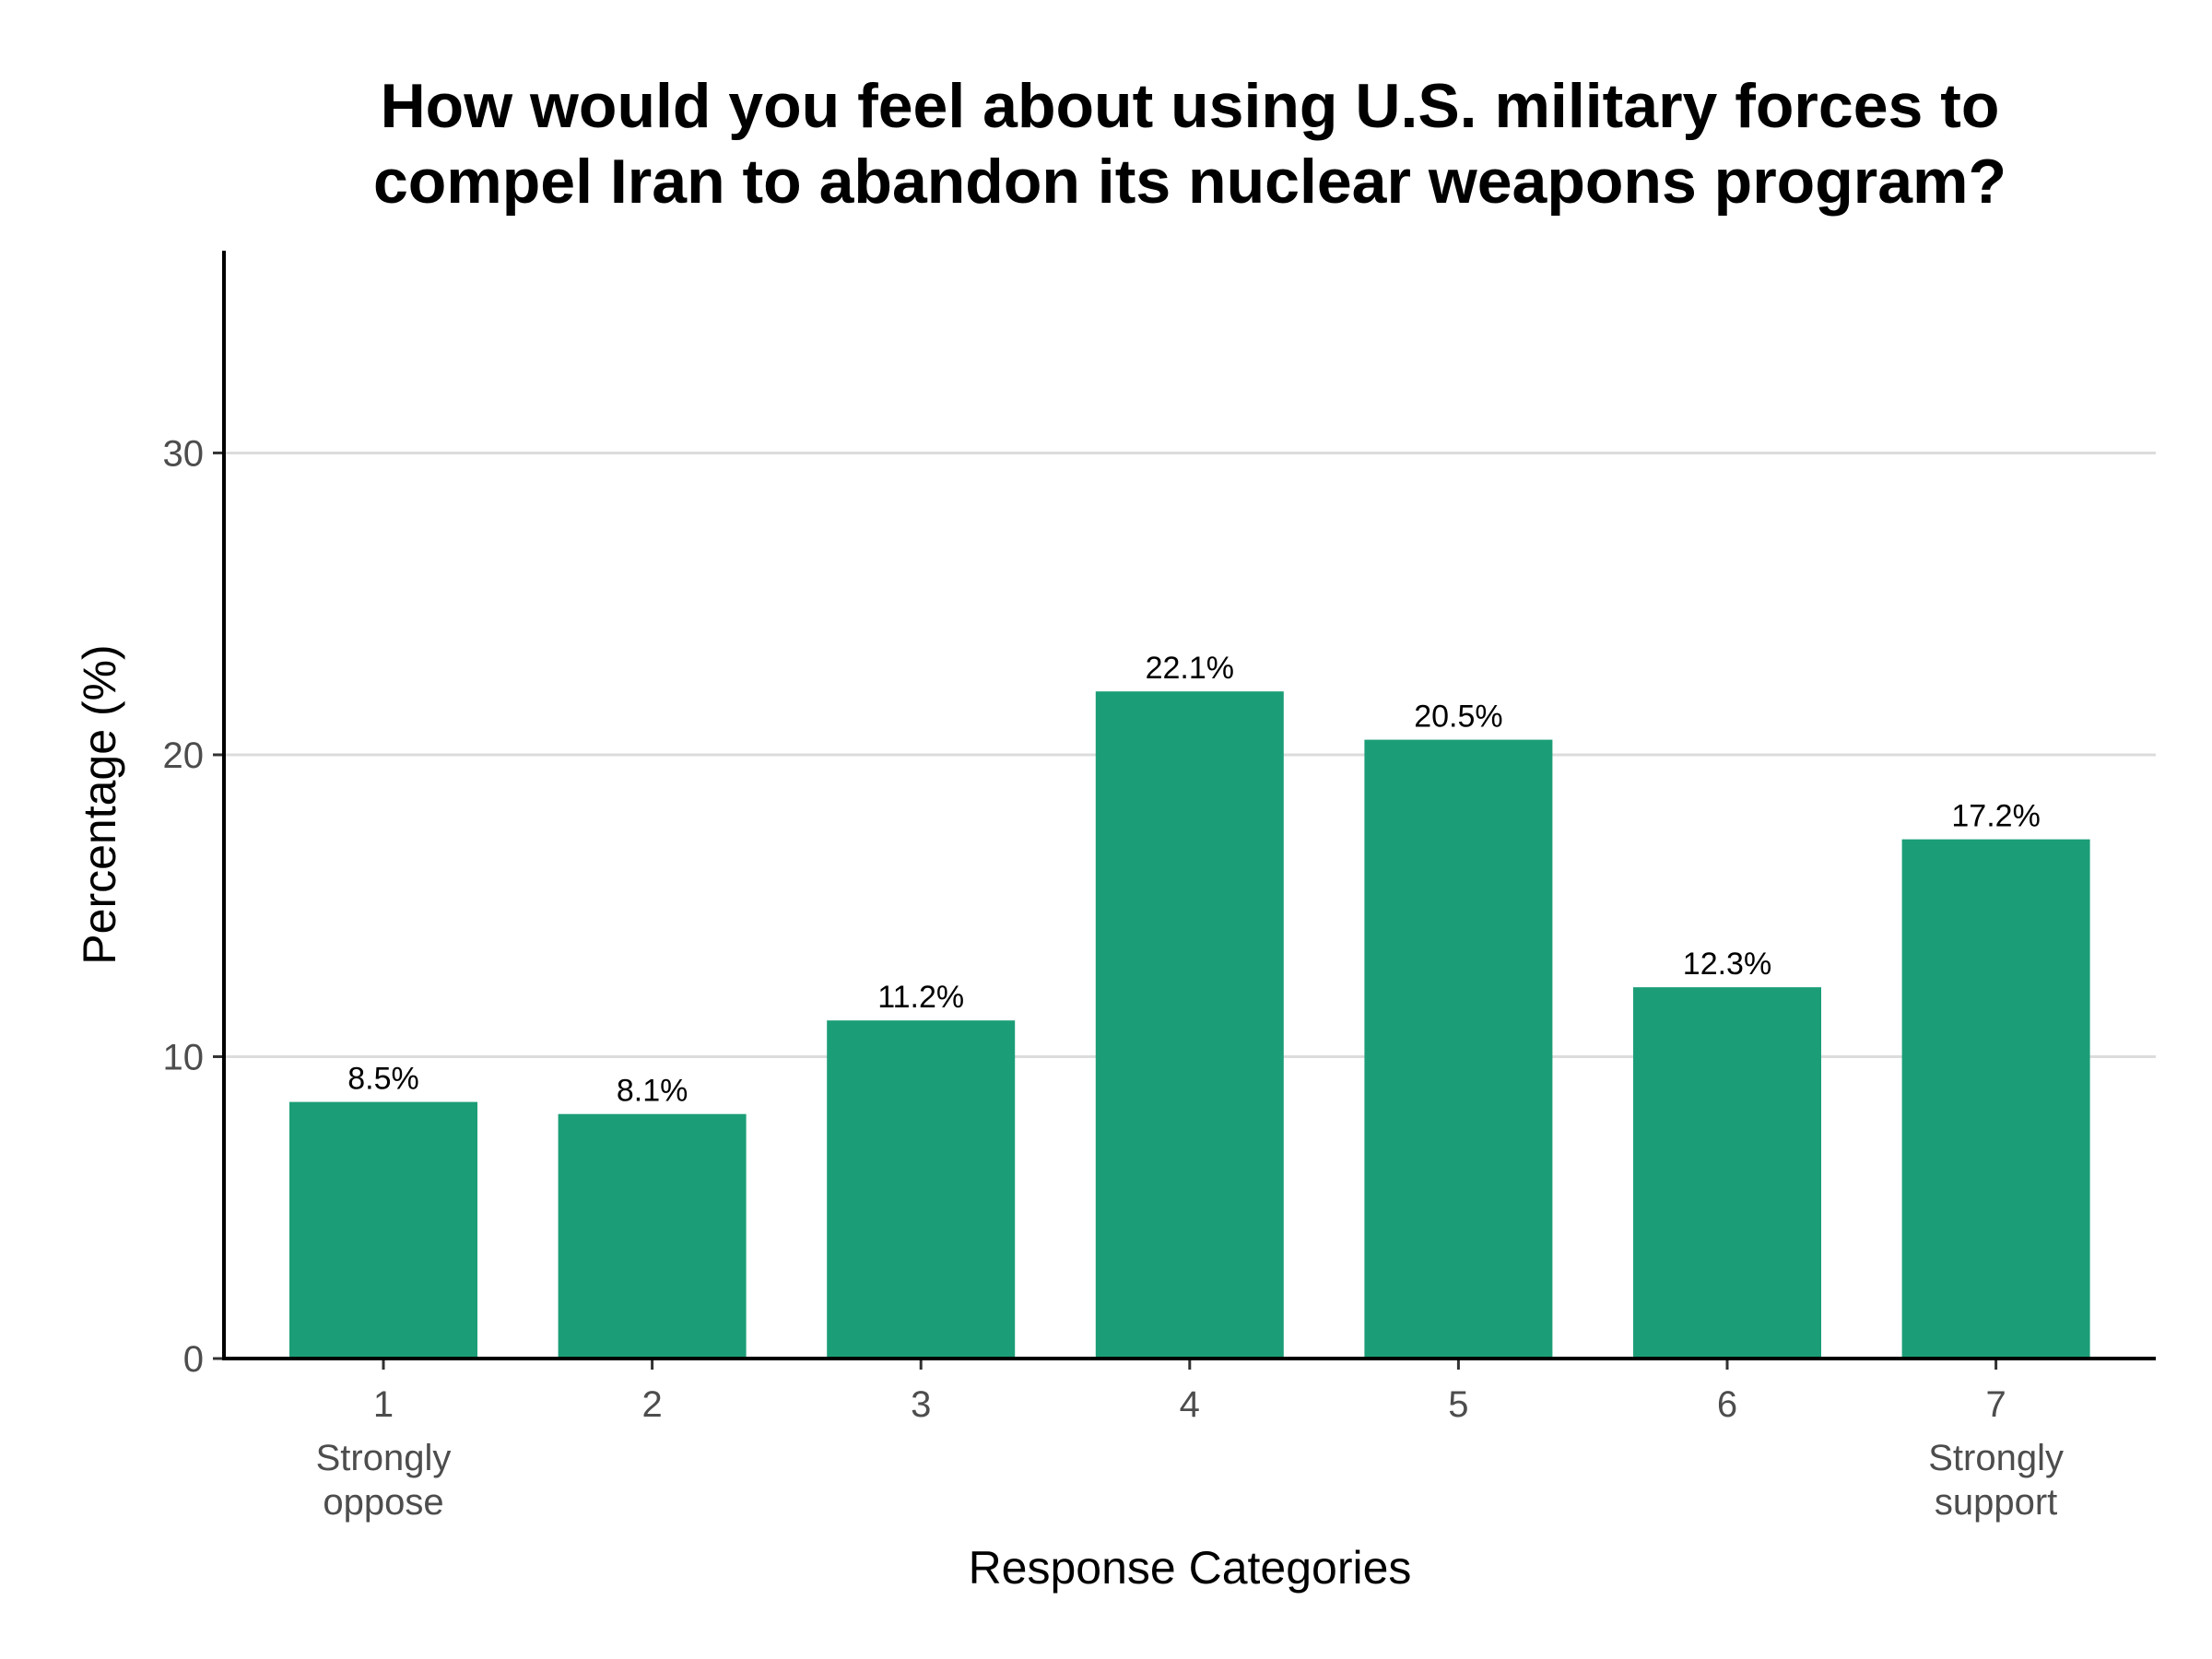  What do you see at coordinates (184, 1057) in the screenshot?
I see `y-tick-label: 10` at bounding box center [184, 1057].